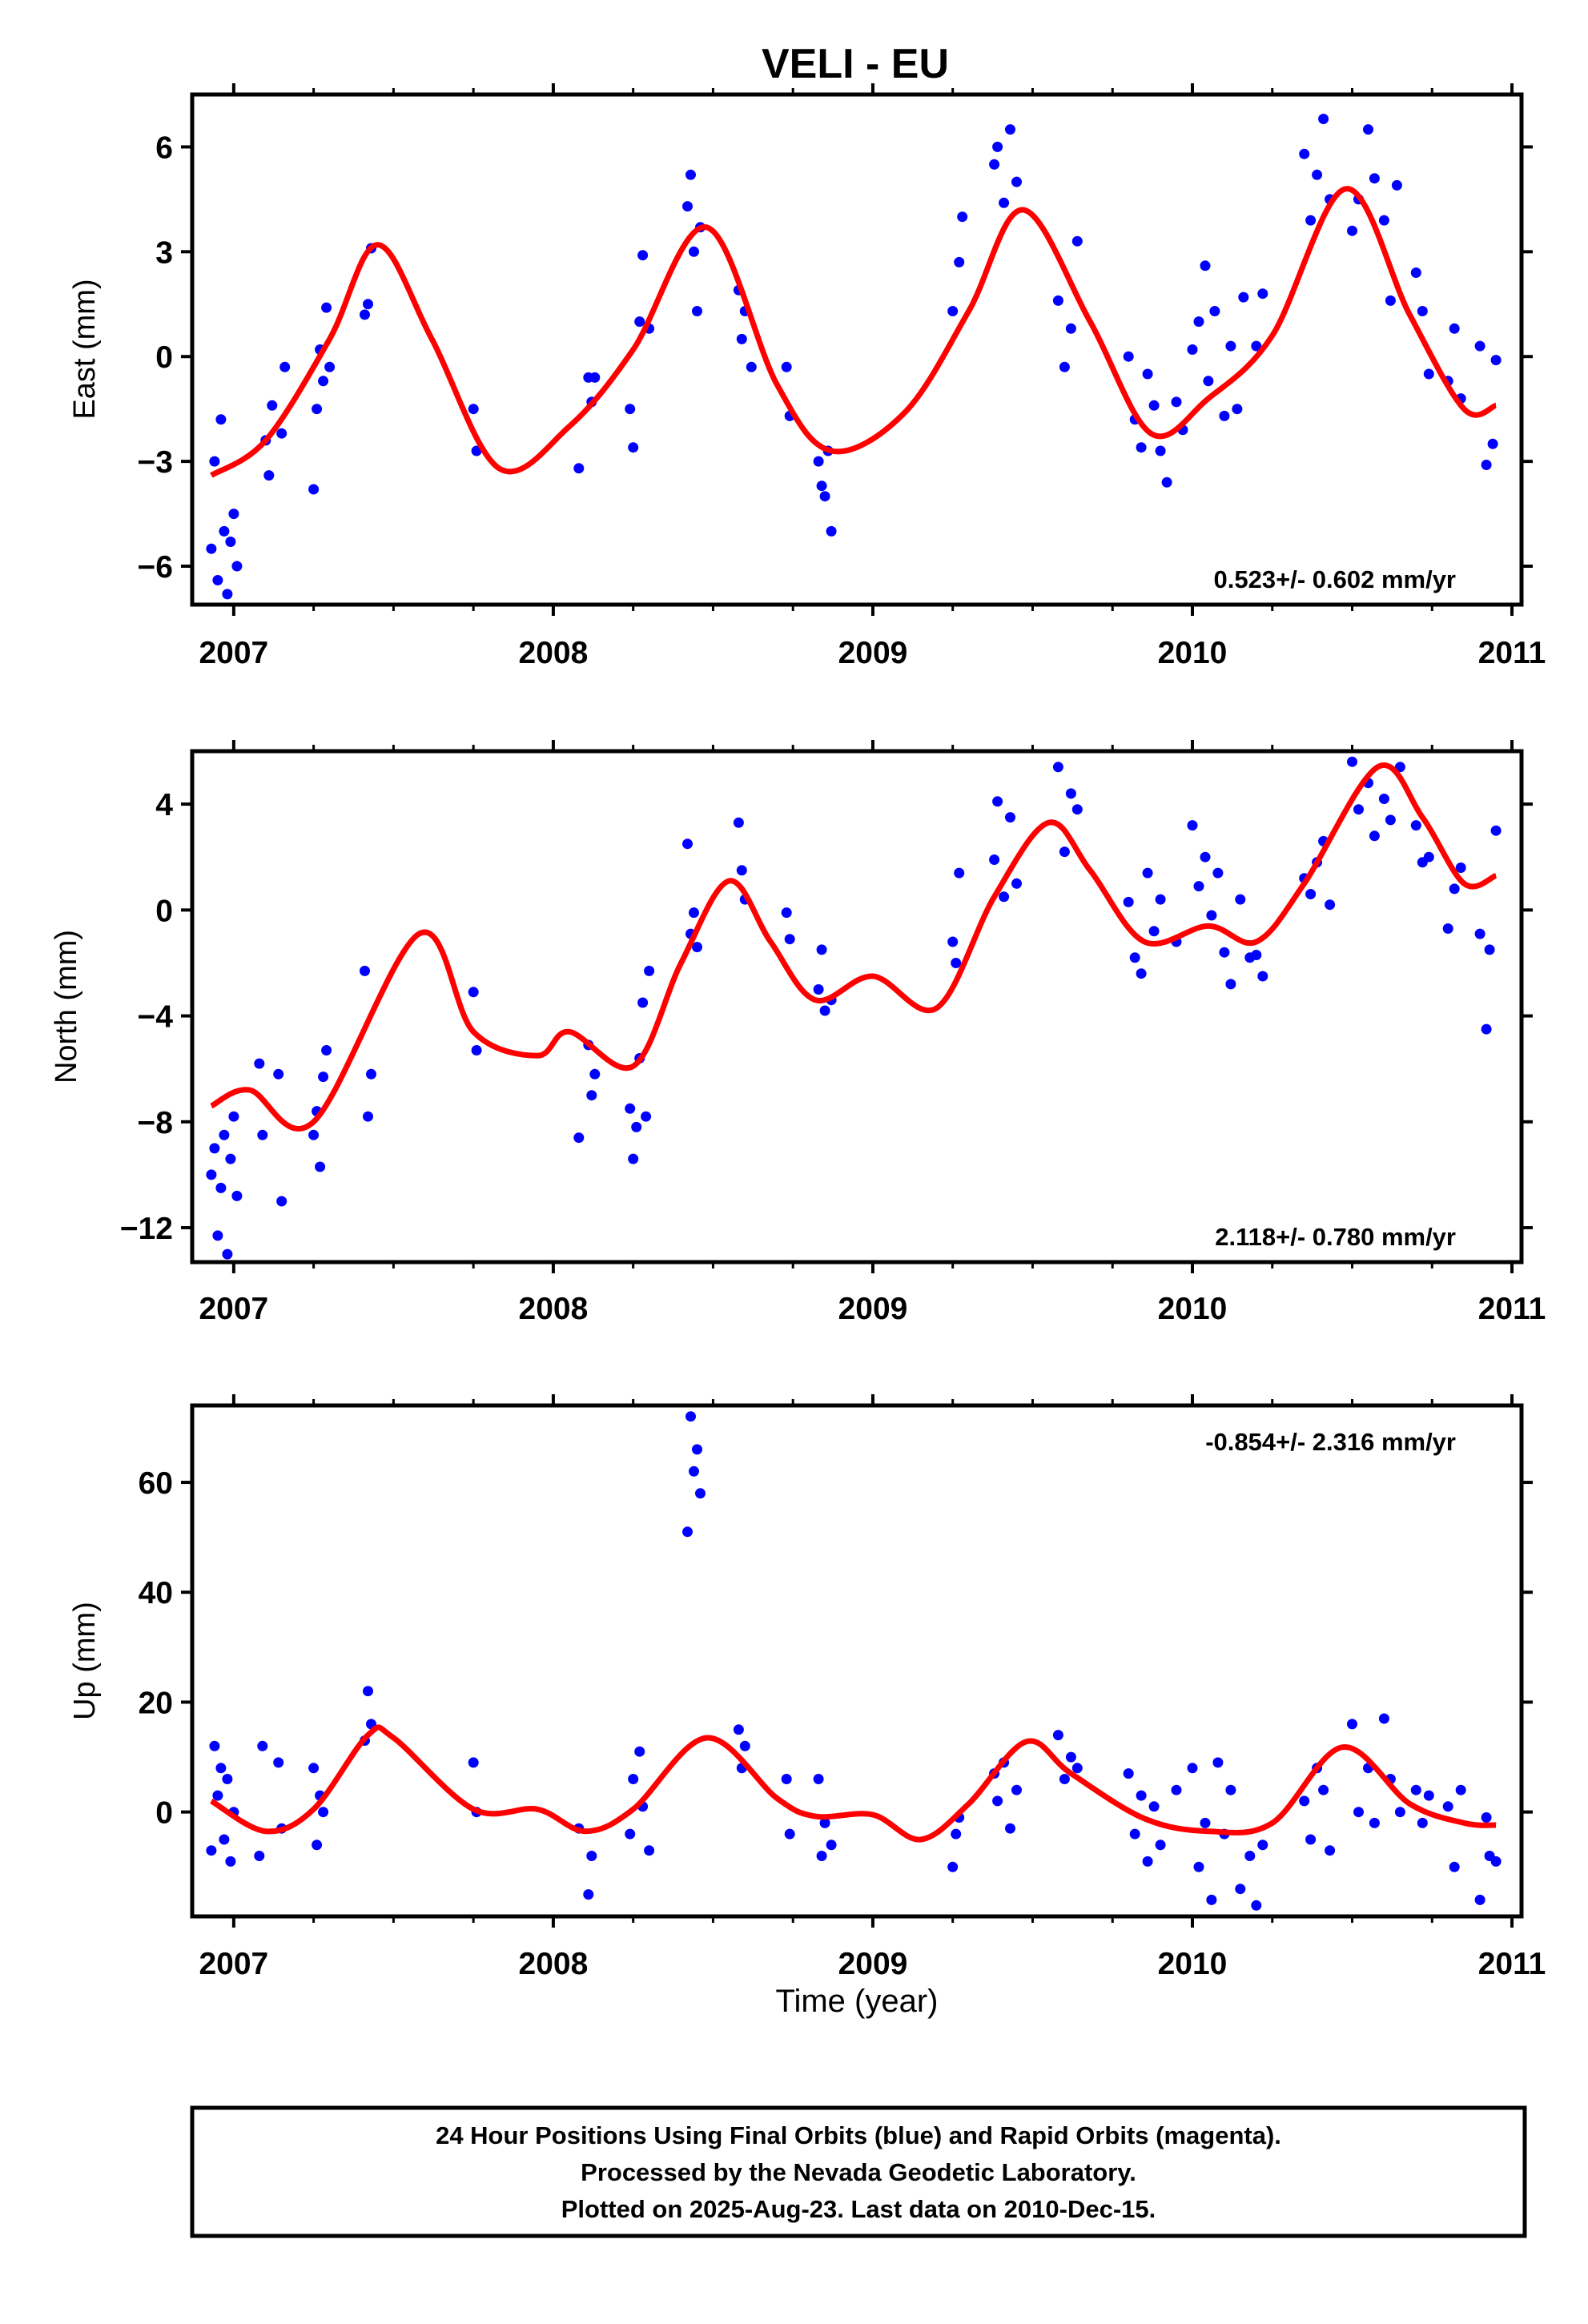  I want to click on y-tick-label: −6, so click(156, 567).